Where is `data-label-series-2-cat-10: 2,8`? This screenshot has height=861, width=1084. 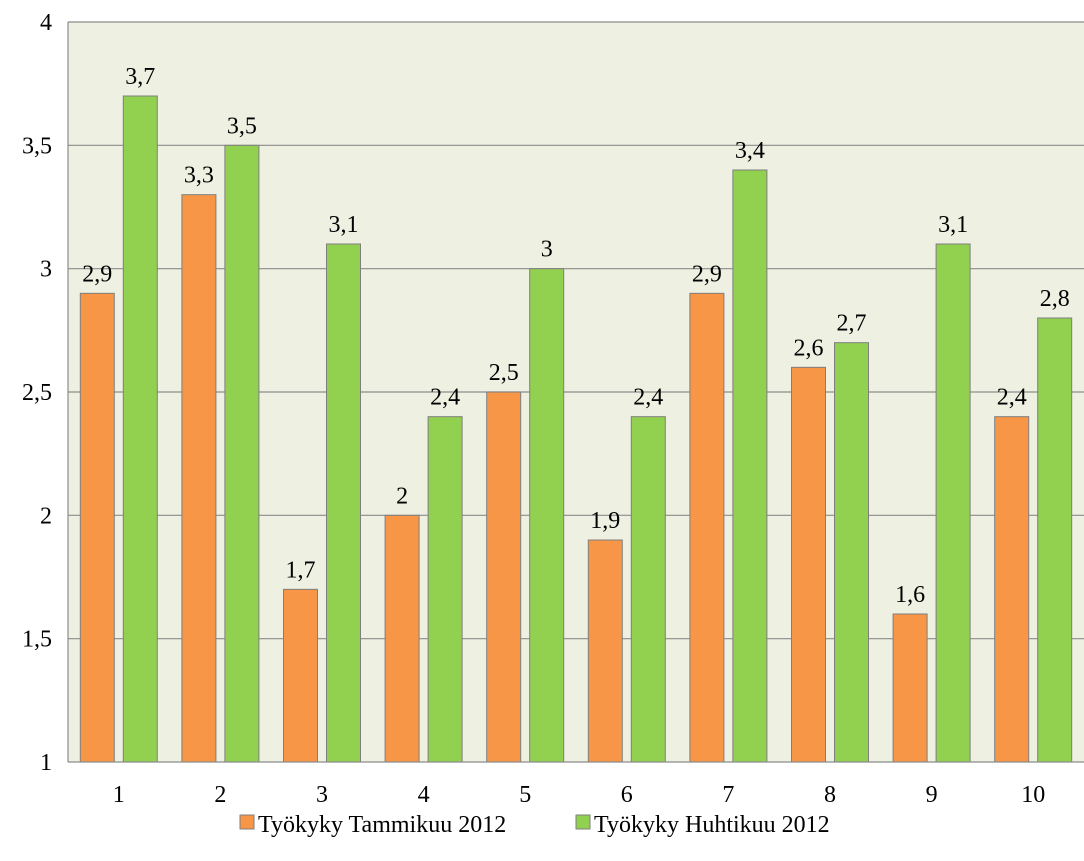 data-label-series-2-cat-10: 2,8 is located at coordinates (1055, 299).